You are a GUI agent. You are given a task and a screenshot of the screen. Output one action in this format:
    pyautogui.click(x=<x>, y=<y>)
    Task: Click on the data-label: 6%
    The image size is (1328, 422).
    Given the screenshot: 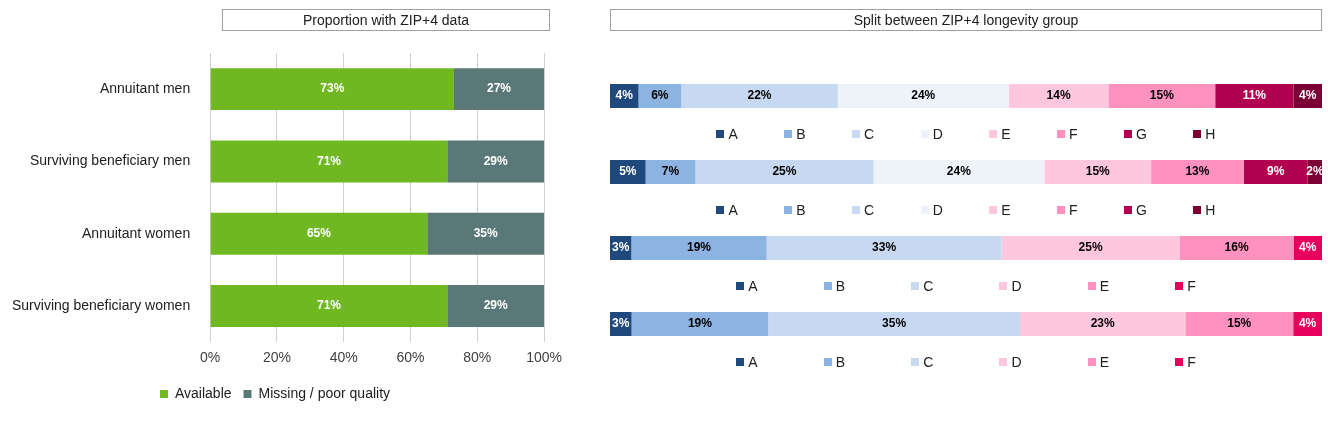 What is the action you would take?
    pyautogui.click(x=660, y=95)
    